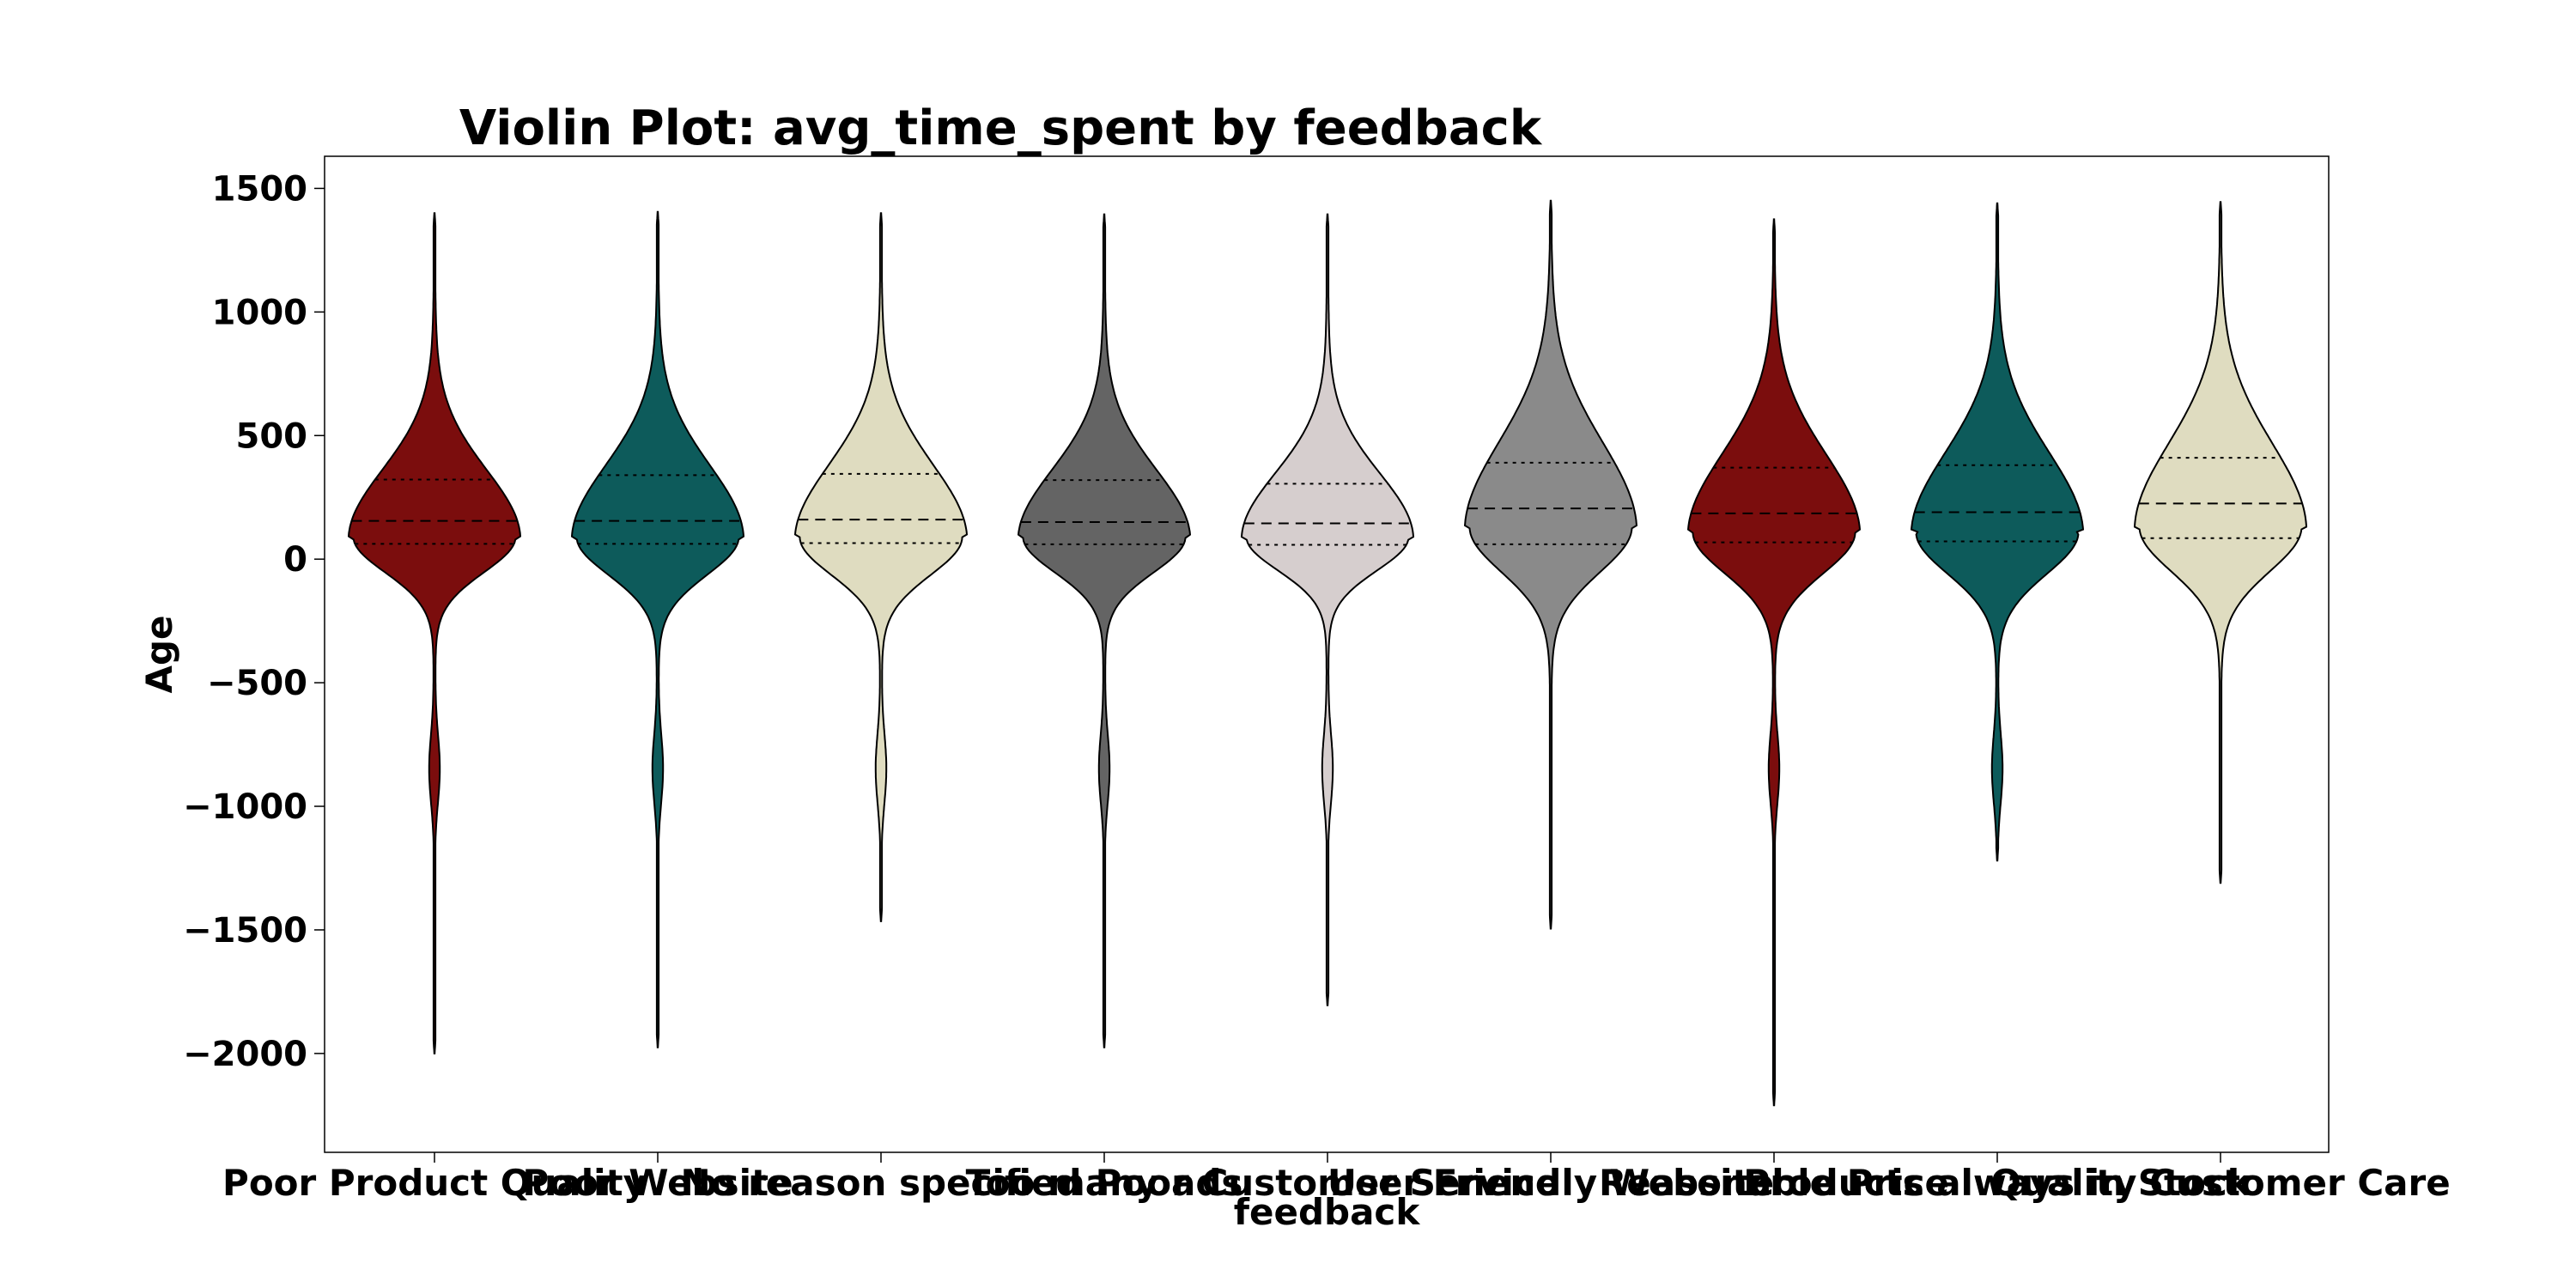 The image size is (2576, 1288). I want to click on y-axis: 1500 1000 500 0 −500 −1000 −1500 −2000, so click(254, 621).